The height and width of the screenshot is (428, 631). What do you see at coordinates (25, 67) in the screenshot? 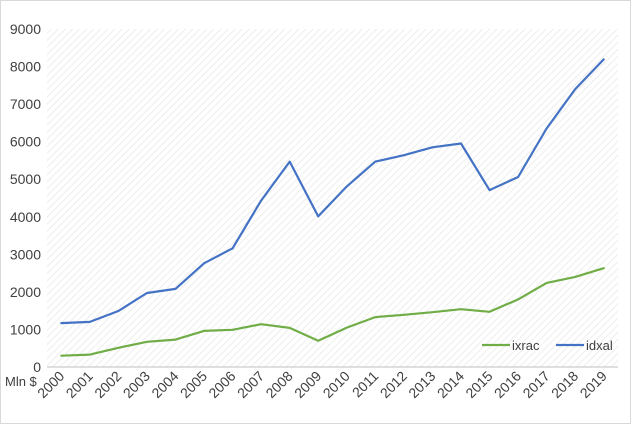
I see `y-tick-label: 8000` at bounding box center [25, 67].